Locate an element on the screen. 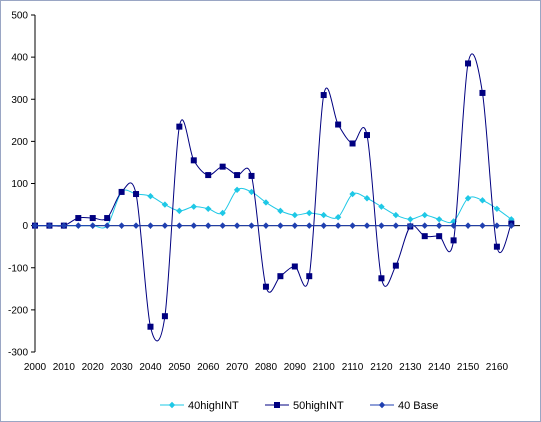 This screenshot has height=422, width=541. x-tick-label: 2130 is located at coordinates (410, 367).